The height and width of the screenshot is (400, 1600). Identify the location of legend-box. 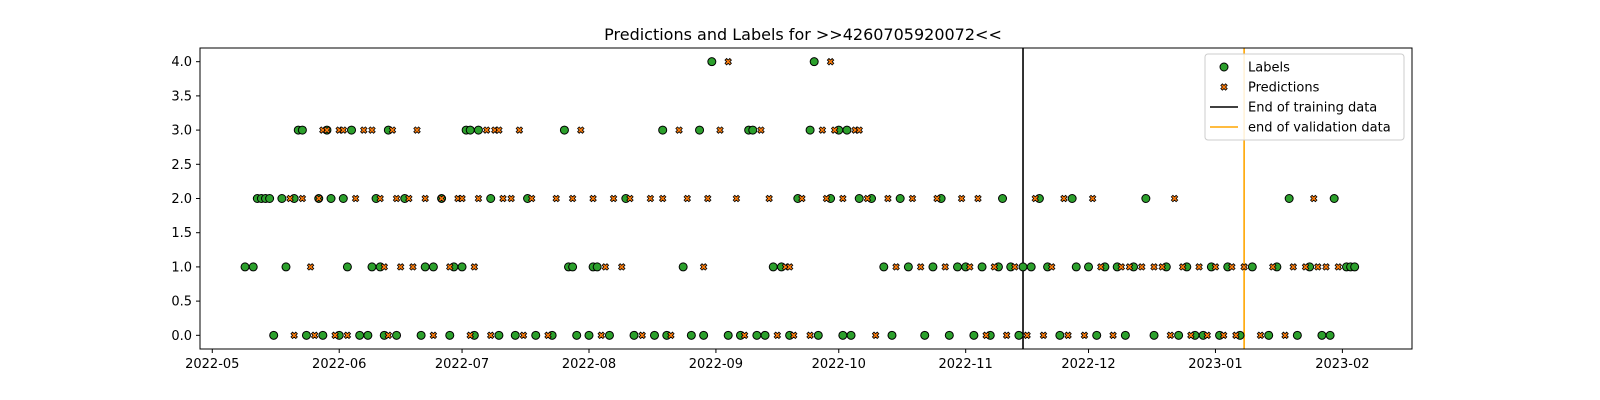
(1304, 97).